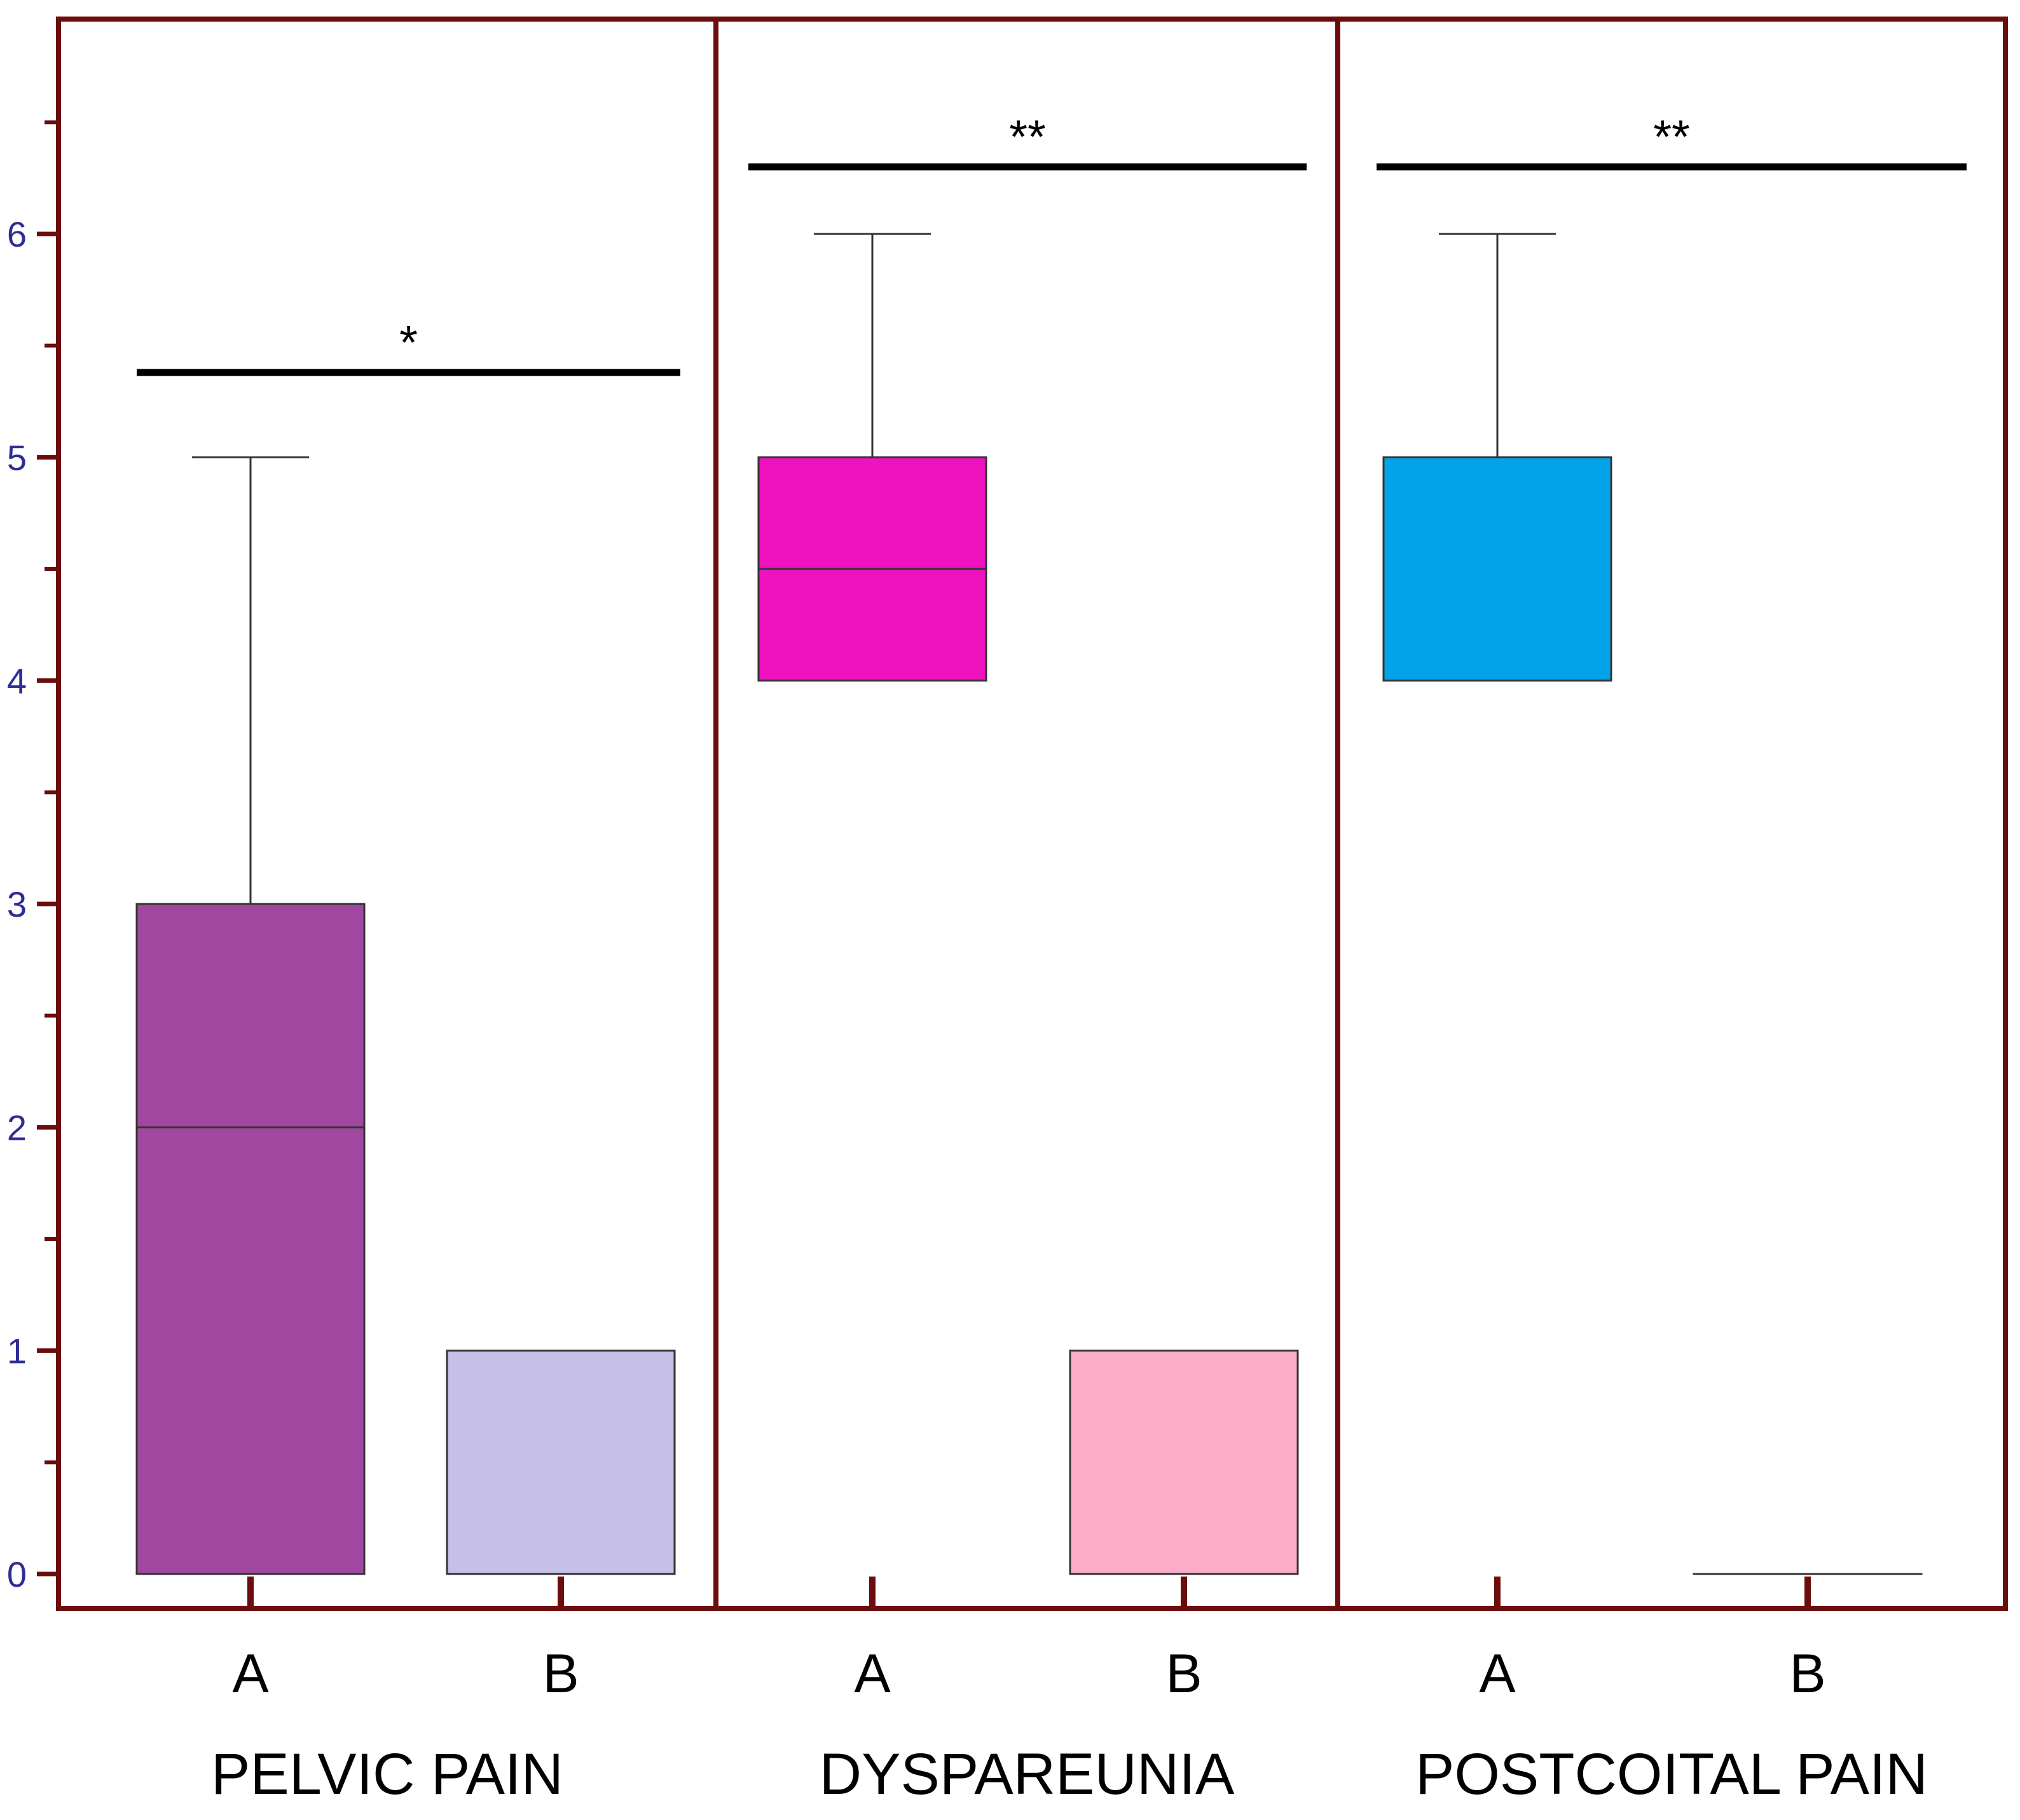 The width and height of the screenshot is (2020, 1820). I want to click on y-tick-label: 6, so click(17, 234).